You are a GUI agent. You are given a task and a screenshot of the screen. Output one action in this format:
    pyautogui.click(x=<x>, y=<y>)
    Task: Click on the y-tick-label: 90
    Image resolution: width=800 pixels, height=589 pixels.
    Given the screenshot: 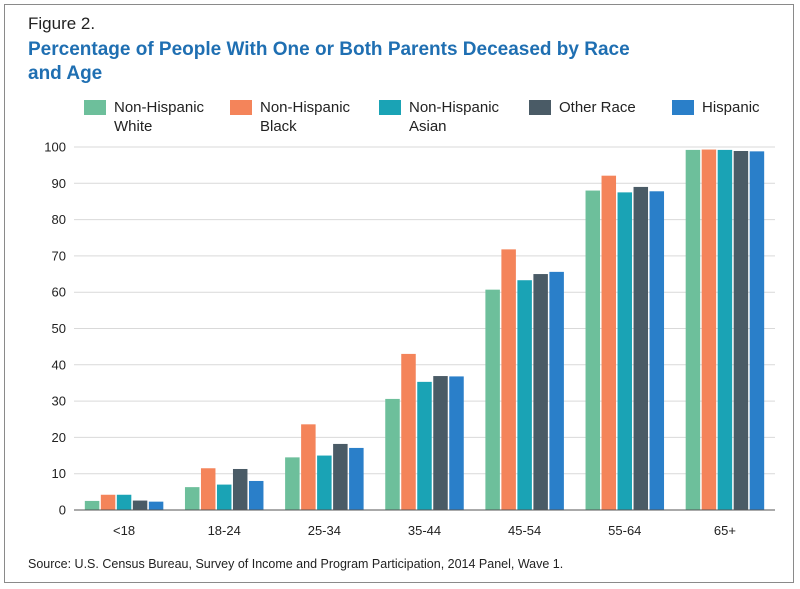 What is the action you would take?
    pyautogui.click(x=59, y=183)
    